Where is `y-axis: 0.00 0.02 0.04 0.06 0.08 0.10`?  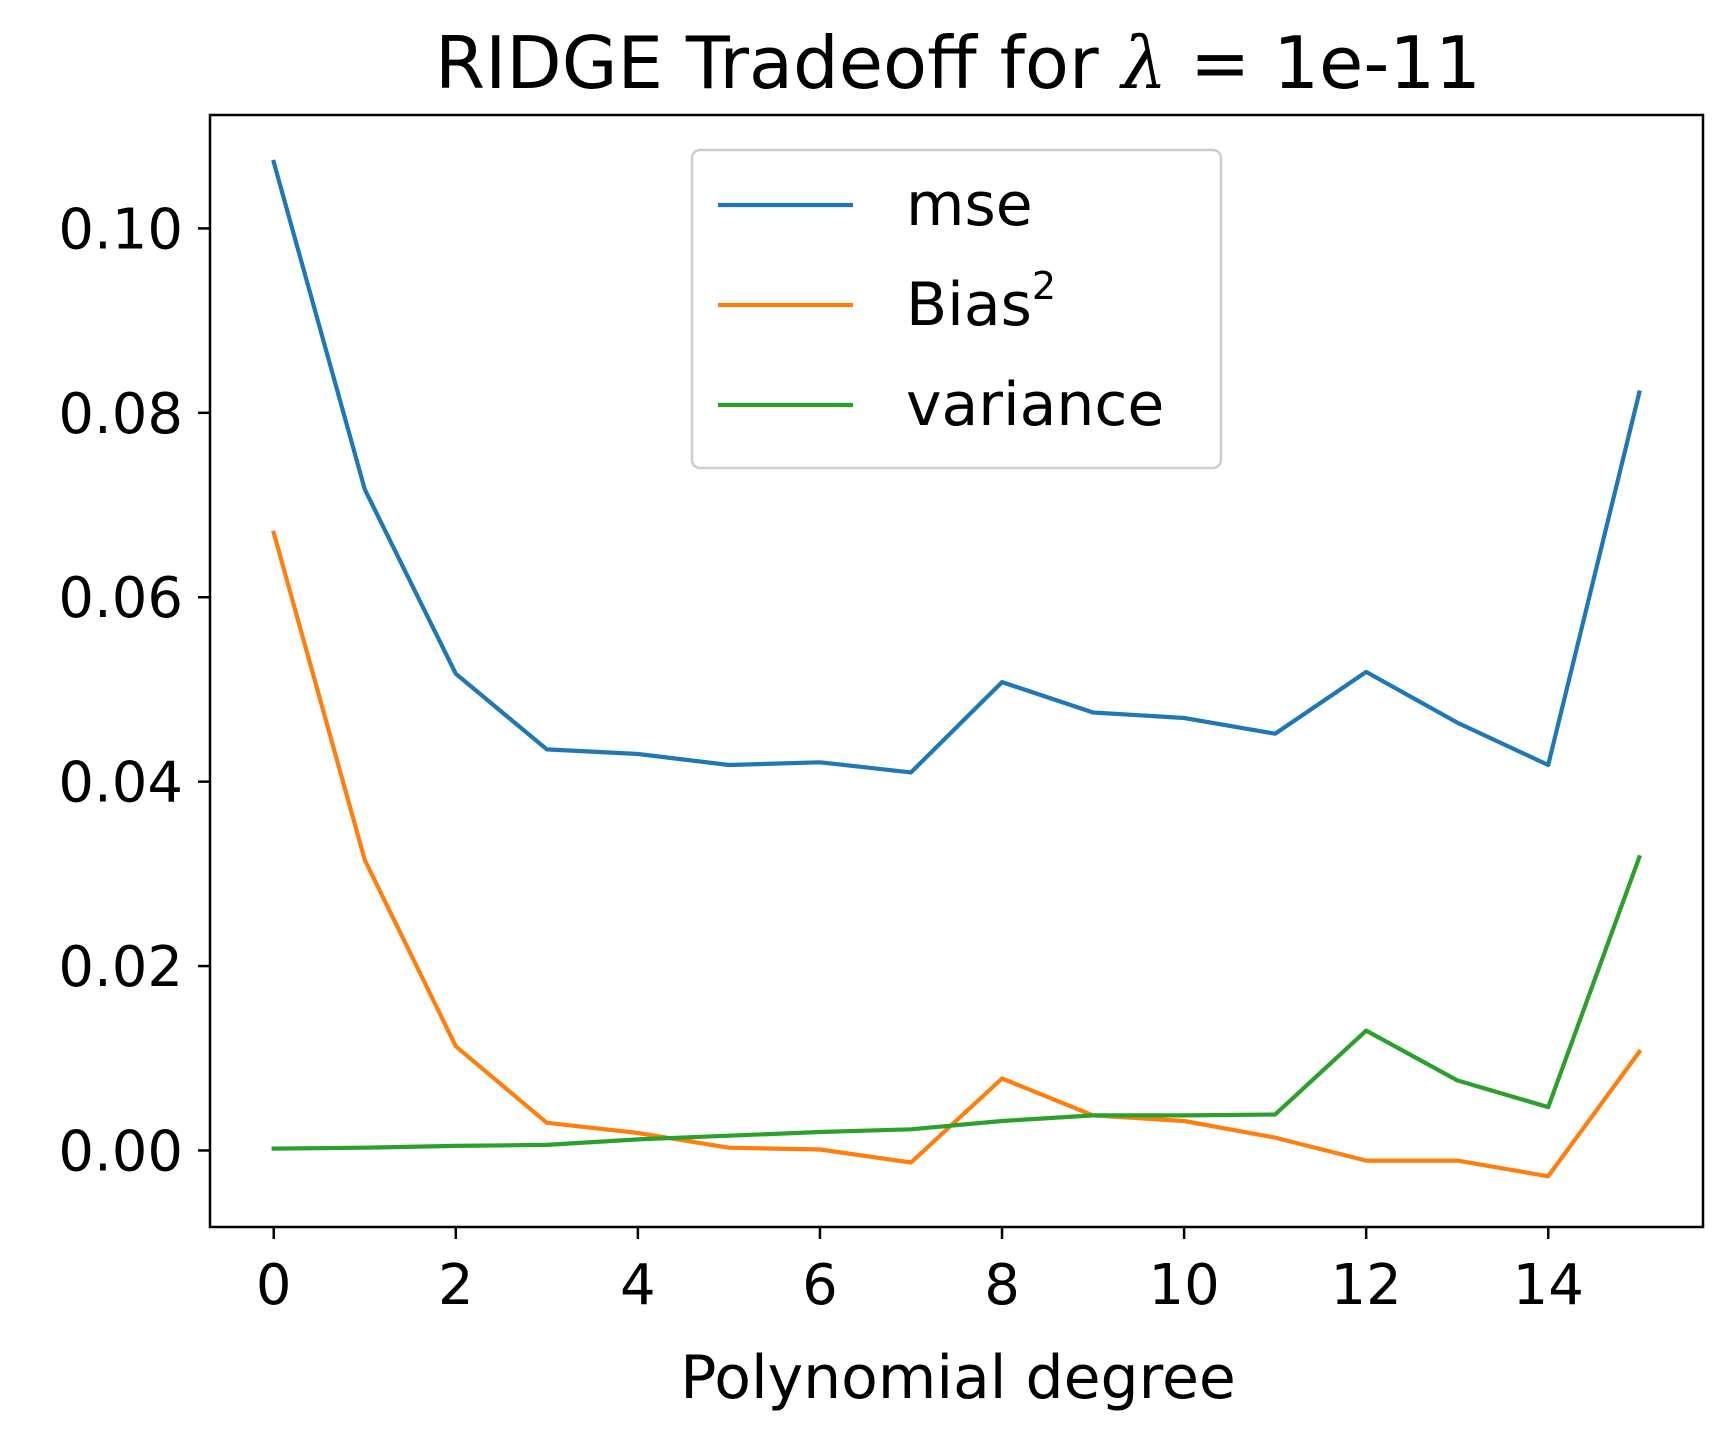 y-axis: 0.00 0.02 0.04 0.06 0.08 0.10 is located at coordinates (134, 690).